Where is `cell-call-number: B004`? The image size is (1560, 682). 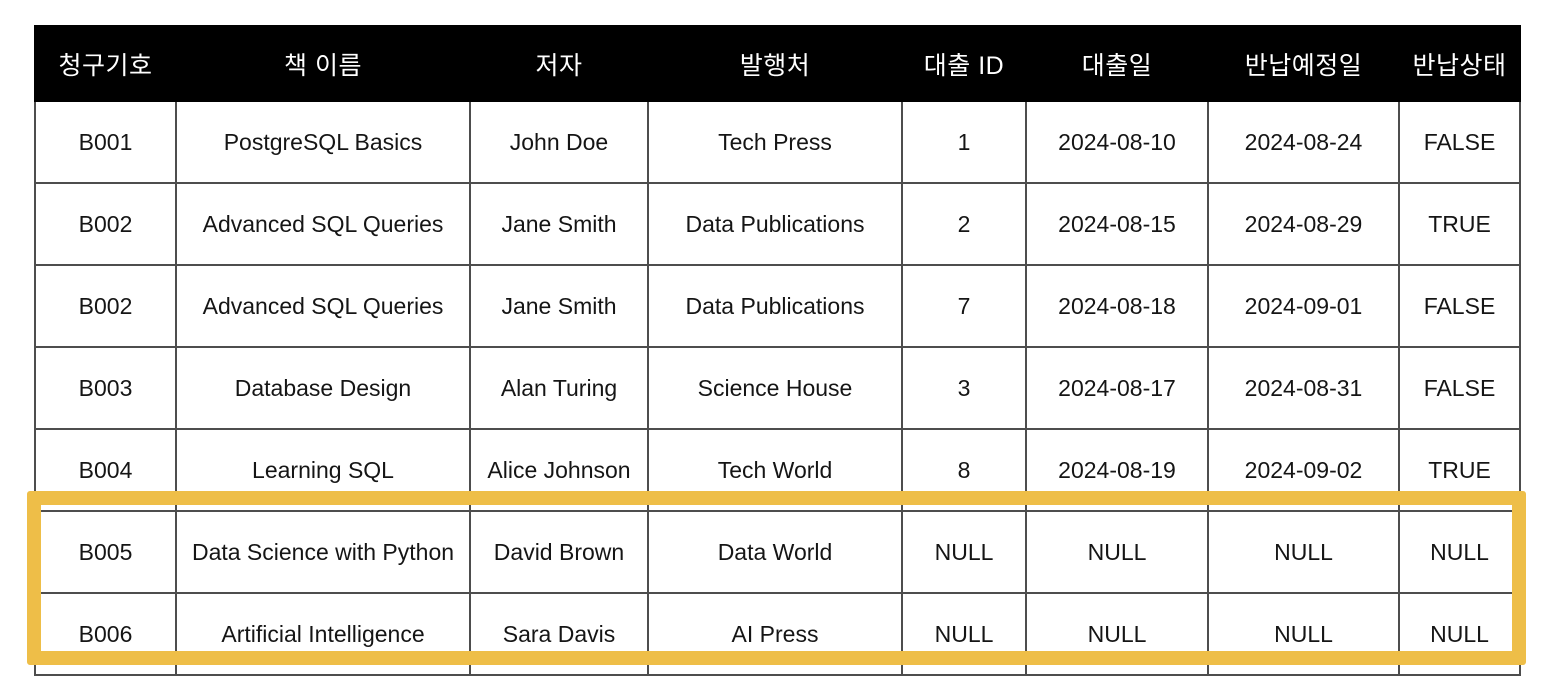 cell-call-number: B004 is located at coordinates (105, 470).